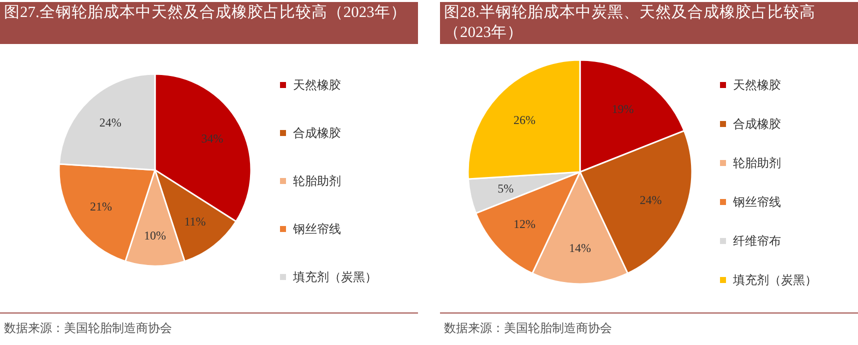  I want to click on chart-title: 图27.全钢轮胎成本中天然及合成橡胶占比较高（2023年）, so click(209, 23).